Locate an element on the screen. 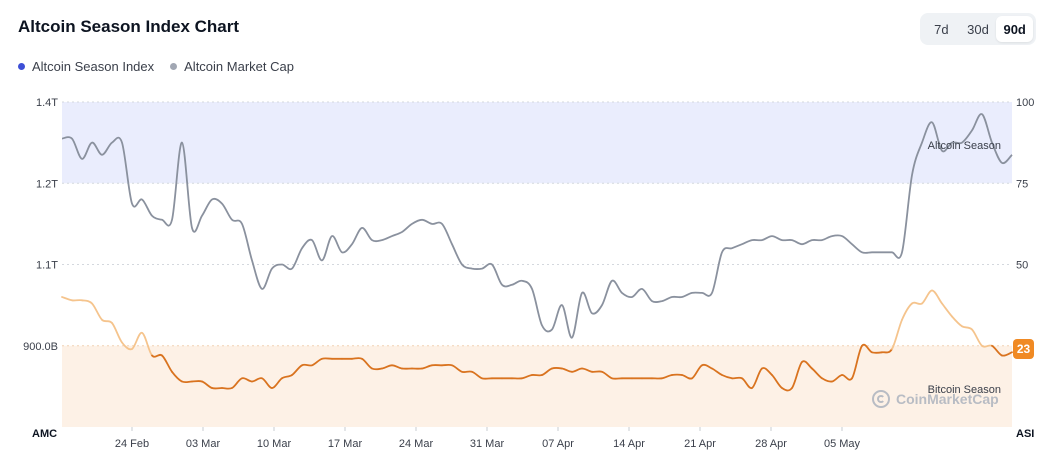  range-30d-button: 30d is located at coordinates (978, 29).